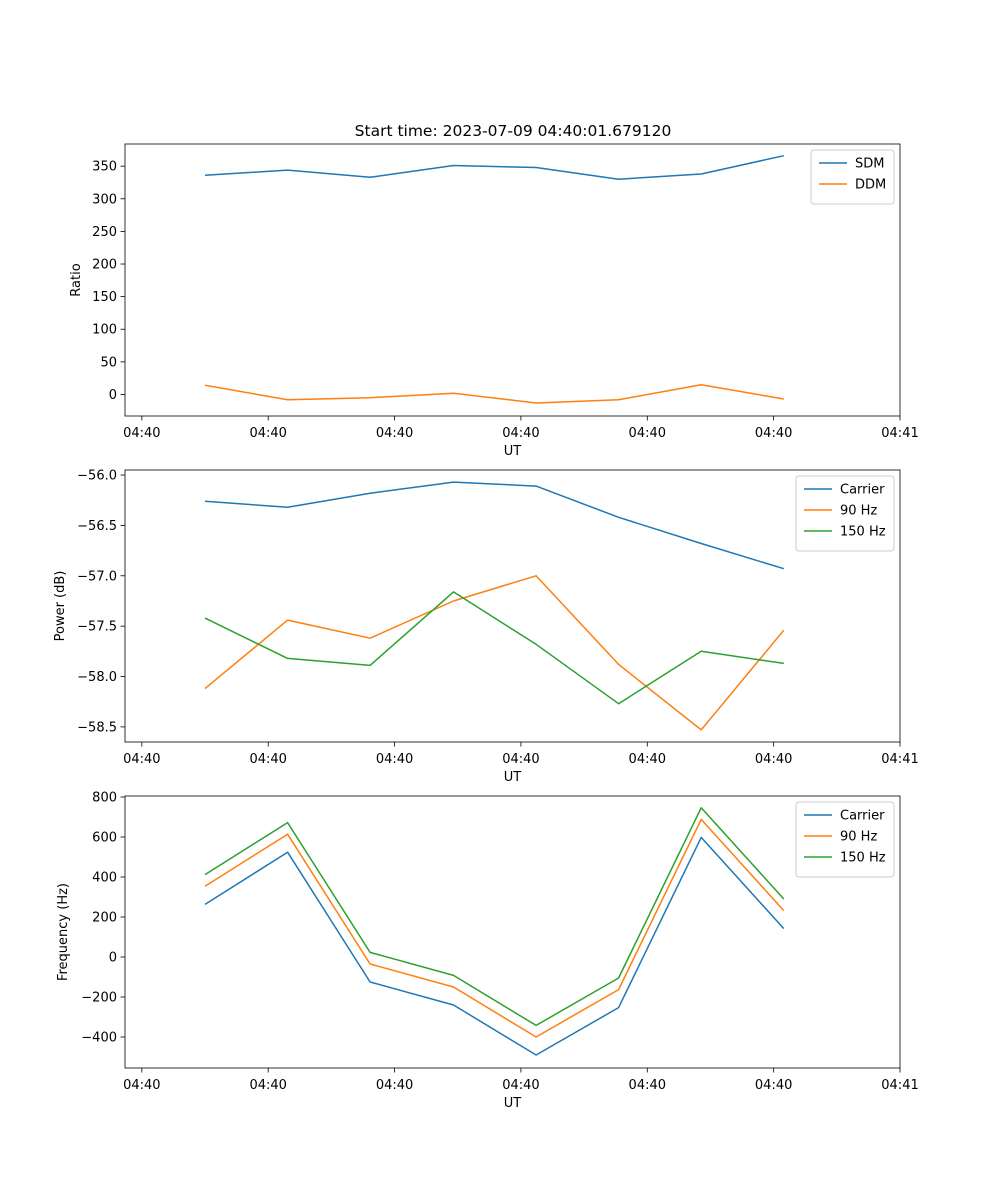 Image resolution: width=1000 pixels, height=1200 pixels. I want to click on frequency-legend: Carrier 90 Hz 150 Hz, so click(845, 839).